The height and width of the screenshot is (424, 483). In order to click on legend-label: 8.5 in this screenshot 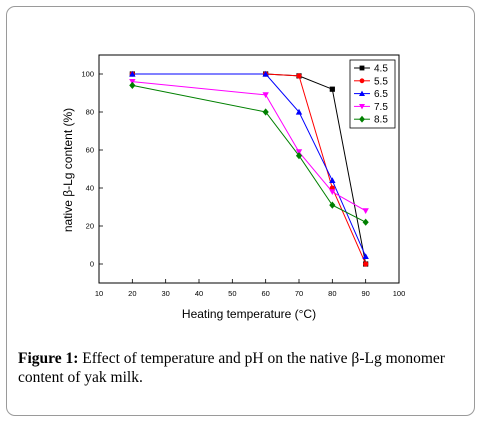, I will do `click(381, 120)`.